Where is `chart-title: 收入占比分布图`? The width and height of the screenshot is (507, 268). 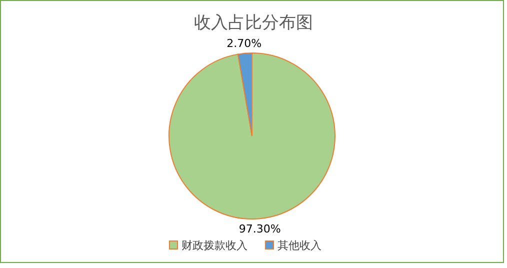 chart-title: 收入占比分布图 is located at coordinates (253, 22).